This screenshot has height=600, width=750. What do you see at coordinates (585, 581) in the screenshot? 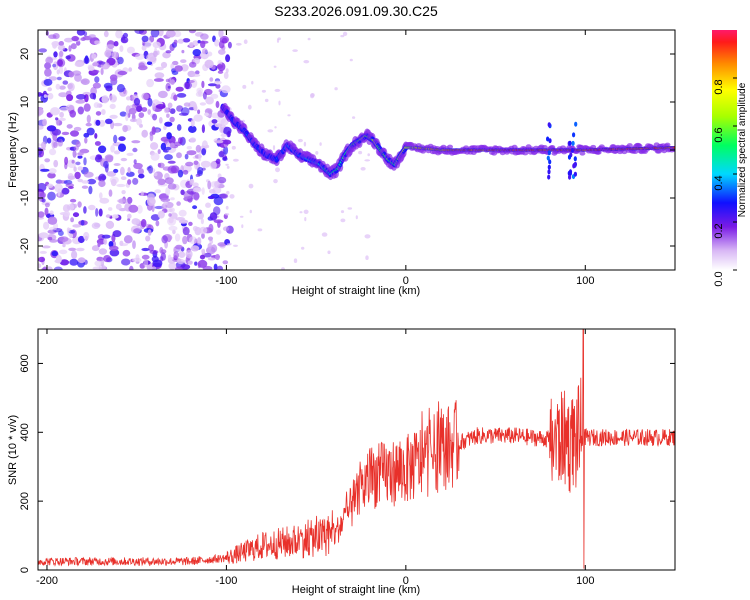
I see `x-tick-label: 100` at bounding box center [585, 581].